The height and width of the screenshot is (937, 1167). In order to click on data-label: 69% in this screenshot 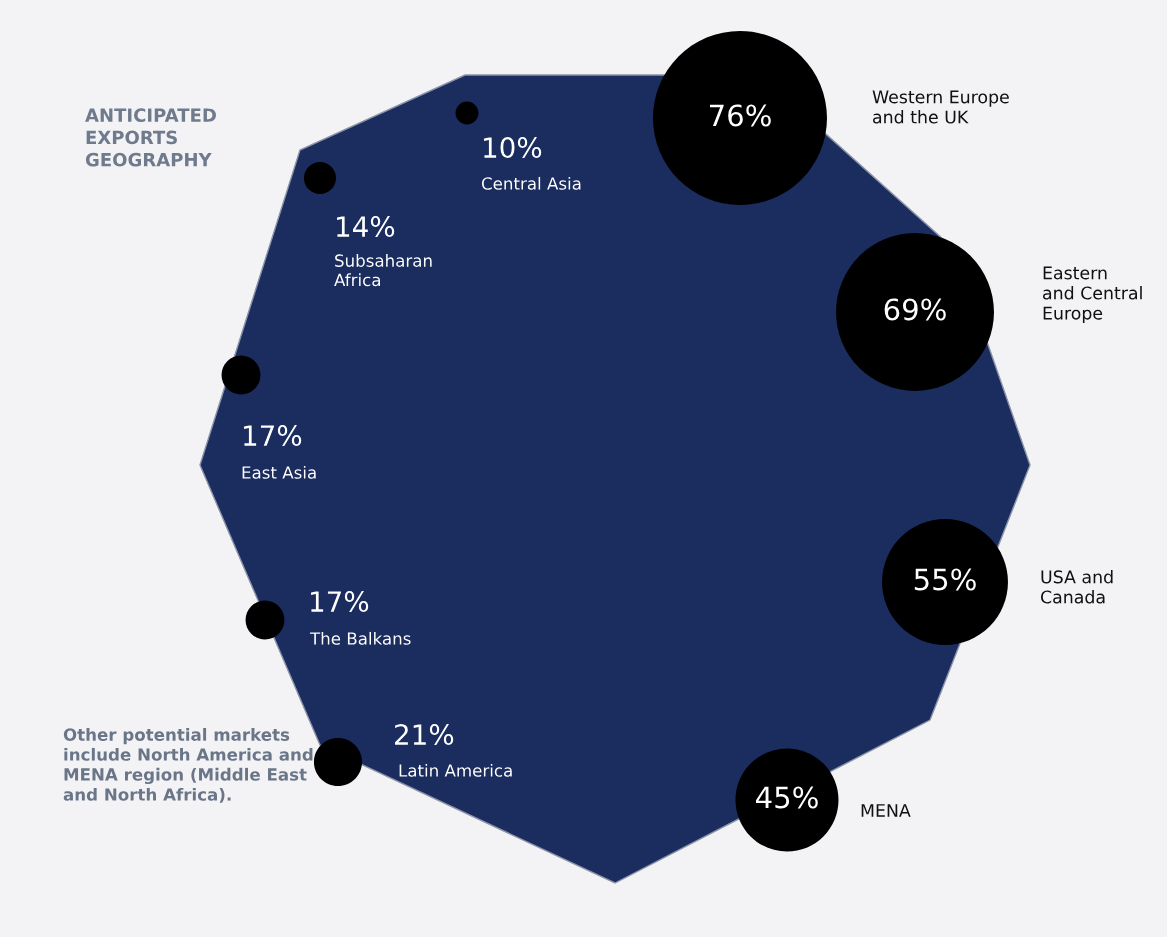, I will do `click(915, 309)`.